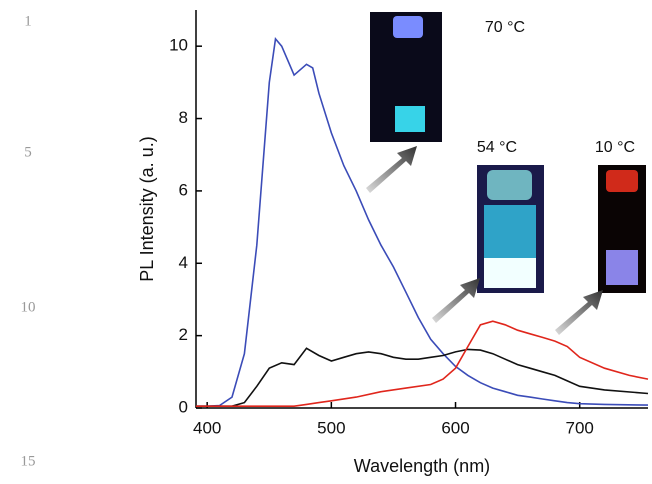 The width and height of the screenshot is (652, 484). What do you see at coordinates (455, 427) in the screenshot?
I see `x-tick-label: 600` at bounding box center [455, 427].